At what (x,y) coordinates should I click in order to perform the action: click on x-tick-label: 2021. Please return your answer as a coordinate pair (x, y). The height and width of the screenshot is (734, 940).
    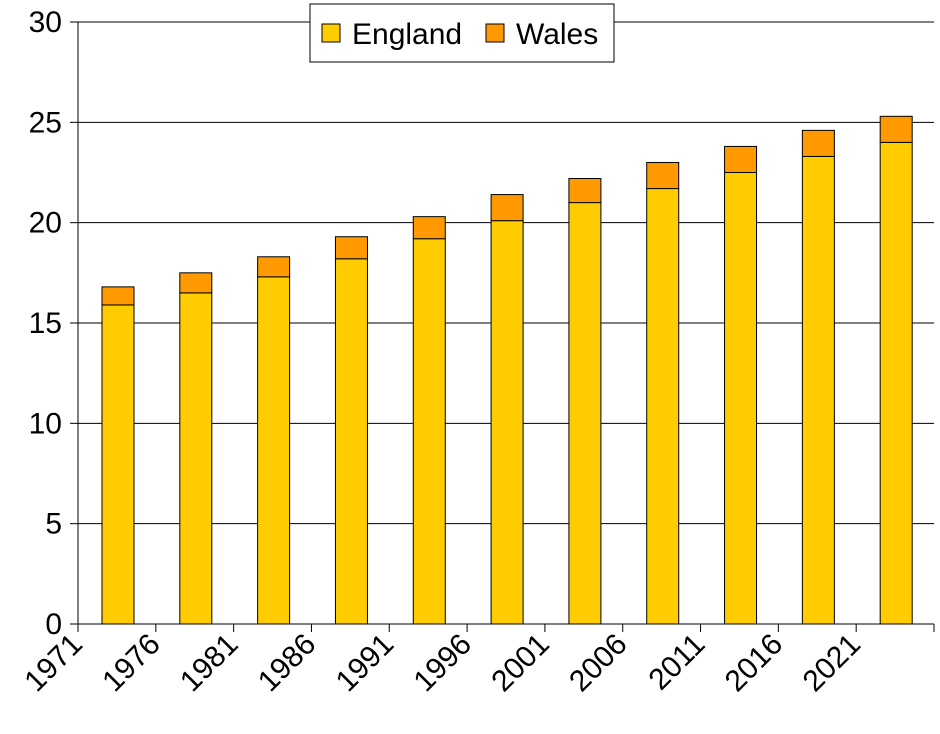
    Looking at the image, I should click on (832, 663).